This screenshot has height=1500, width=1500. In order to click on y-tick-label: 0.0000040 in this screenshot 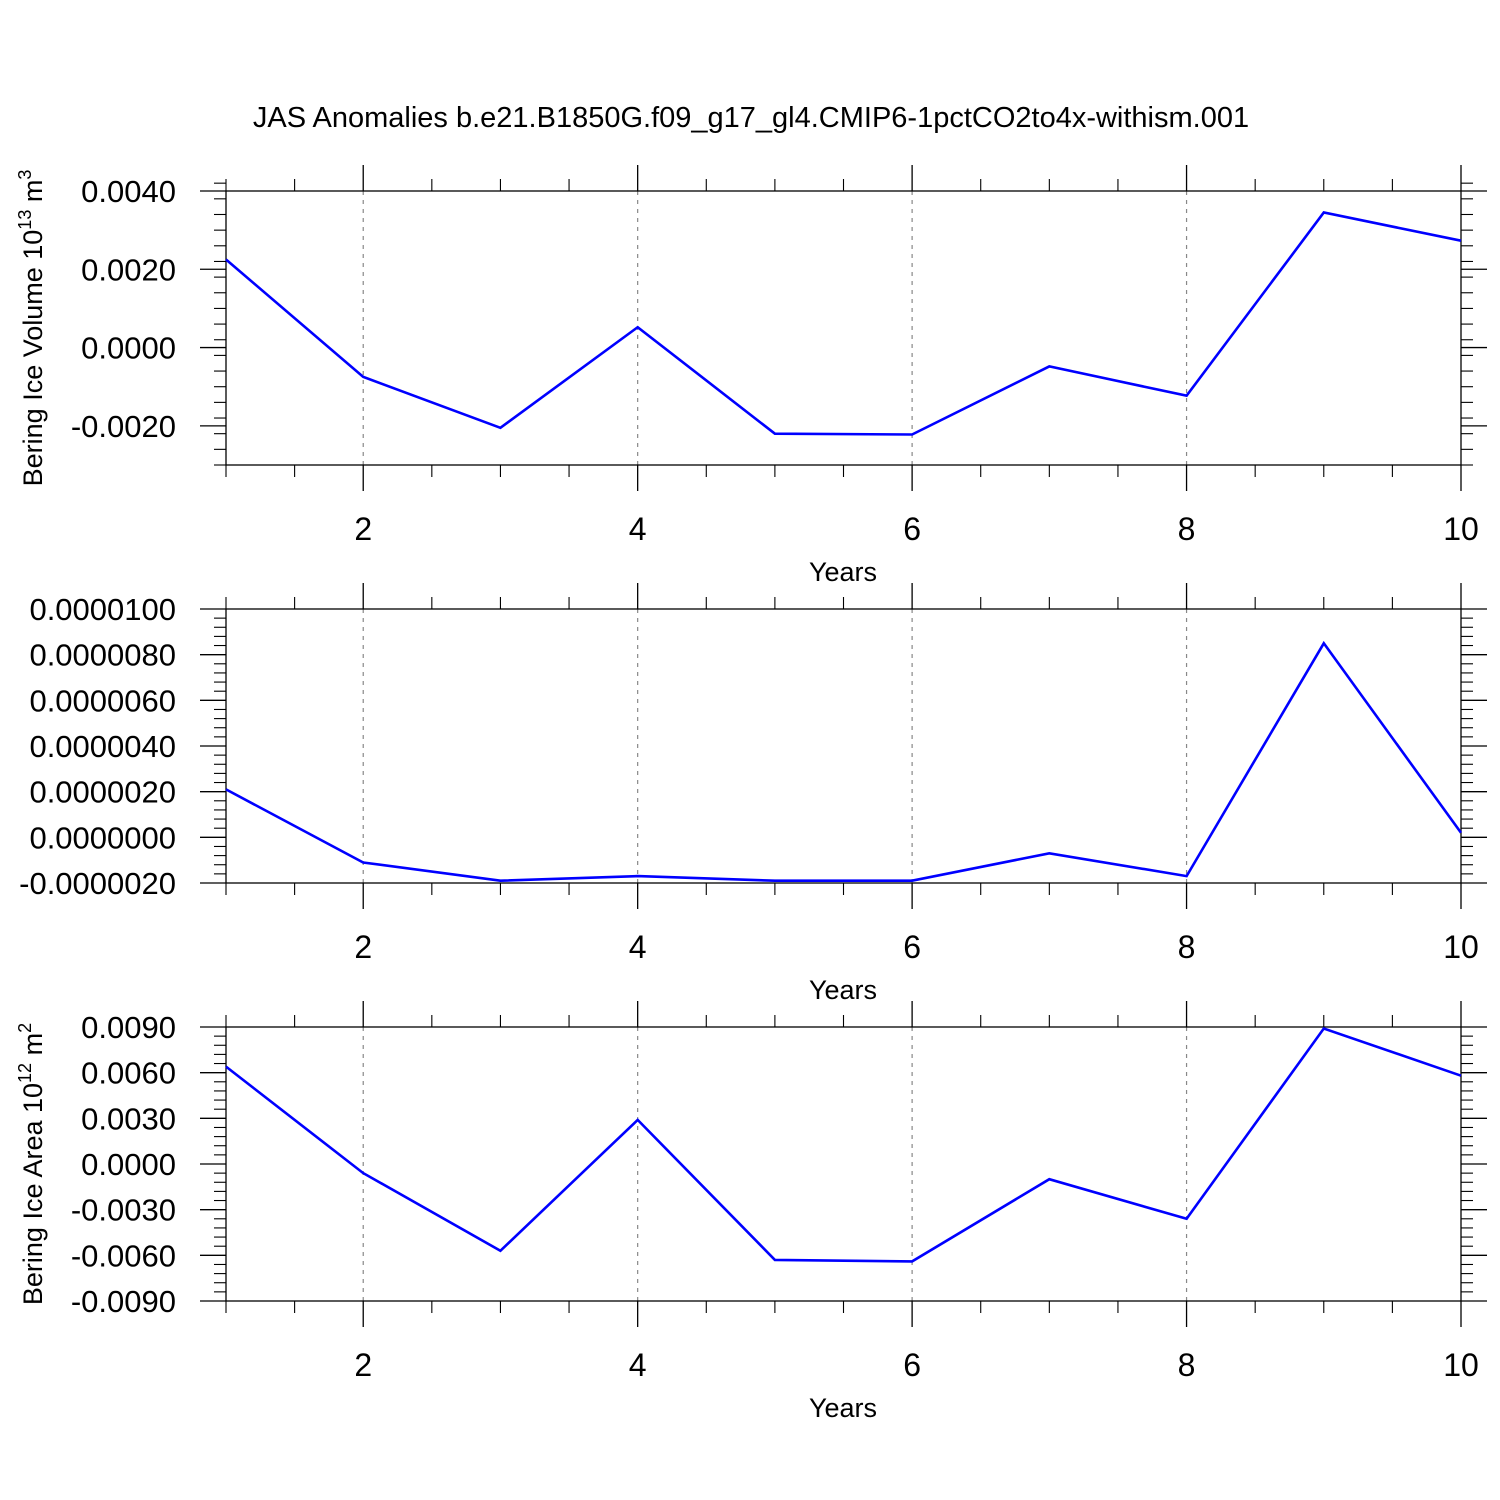, I will do `click(102, 746)`.